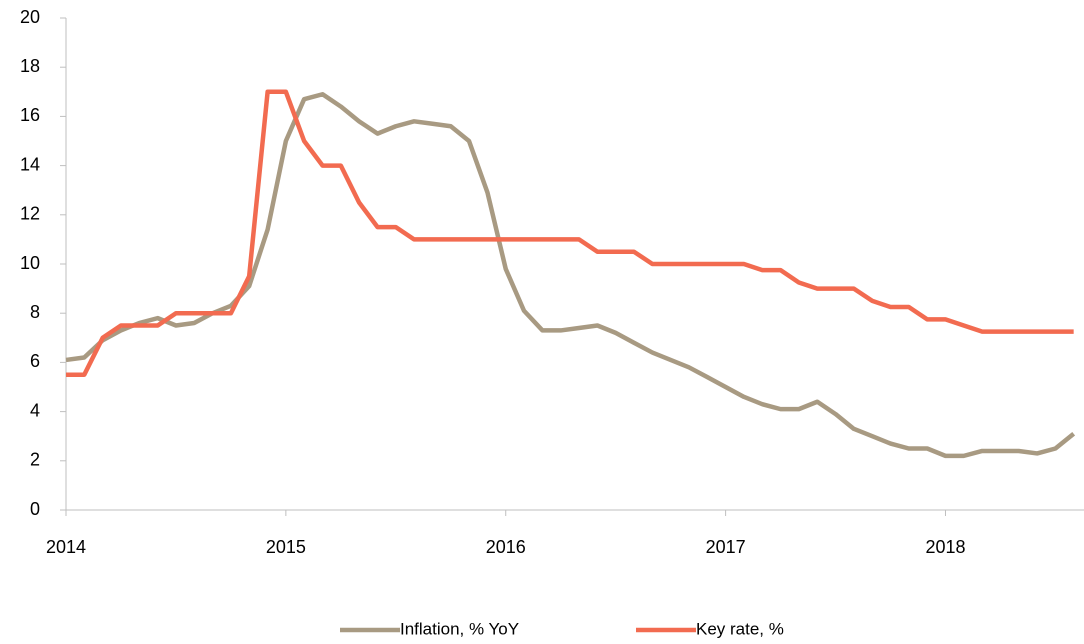  What do you see at coordinates (286, 547) in the screenshot?
I see `x-tick-label: 2015` at bounding box center [286, 547].